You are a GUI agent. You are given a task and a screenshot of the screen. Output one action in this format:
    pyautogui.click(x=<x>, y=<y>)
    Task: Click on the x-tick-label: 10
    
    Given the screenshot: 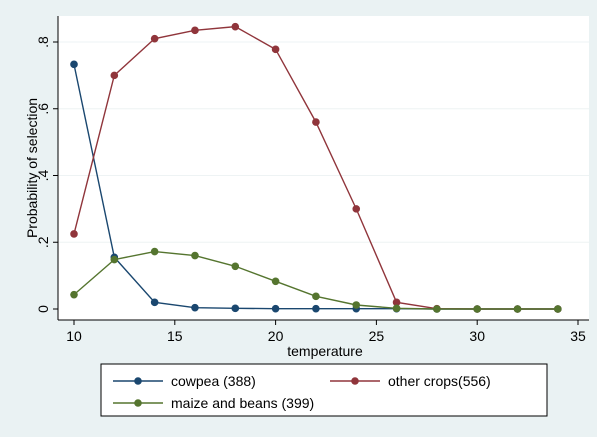 What is the action you would take?
    pyautogui.click(x=74, y=336)
    